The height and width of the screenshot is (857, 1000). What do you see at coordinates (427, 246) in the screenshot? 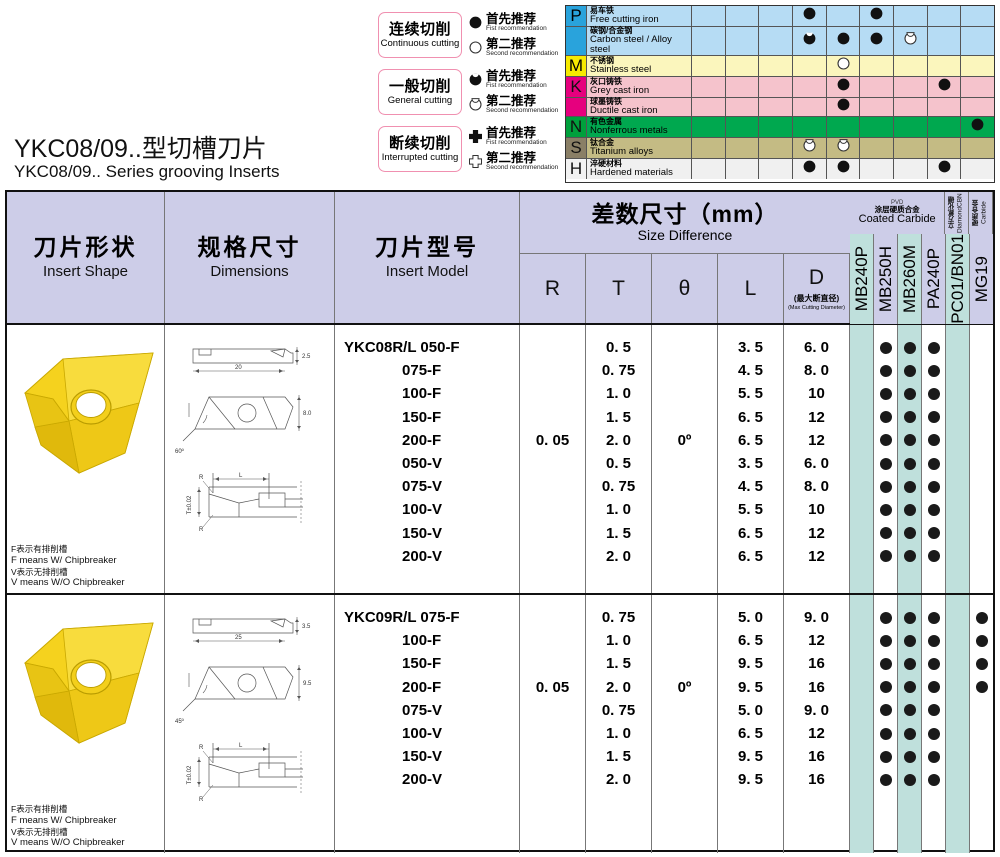
I see `header-insert-model-cn: 刀片型号` at bounding box center [427, 246].